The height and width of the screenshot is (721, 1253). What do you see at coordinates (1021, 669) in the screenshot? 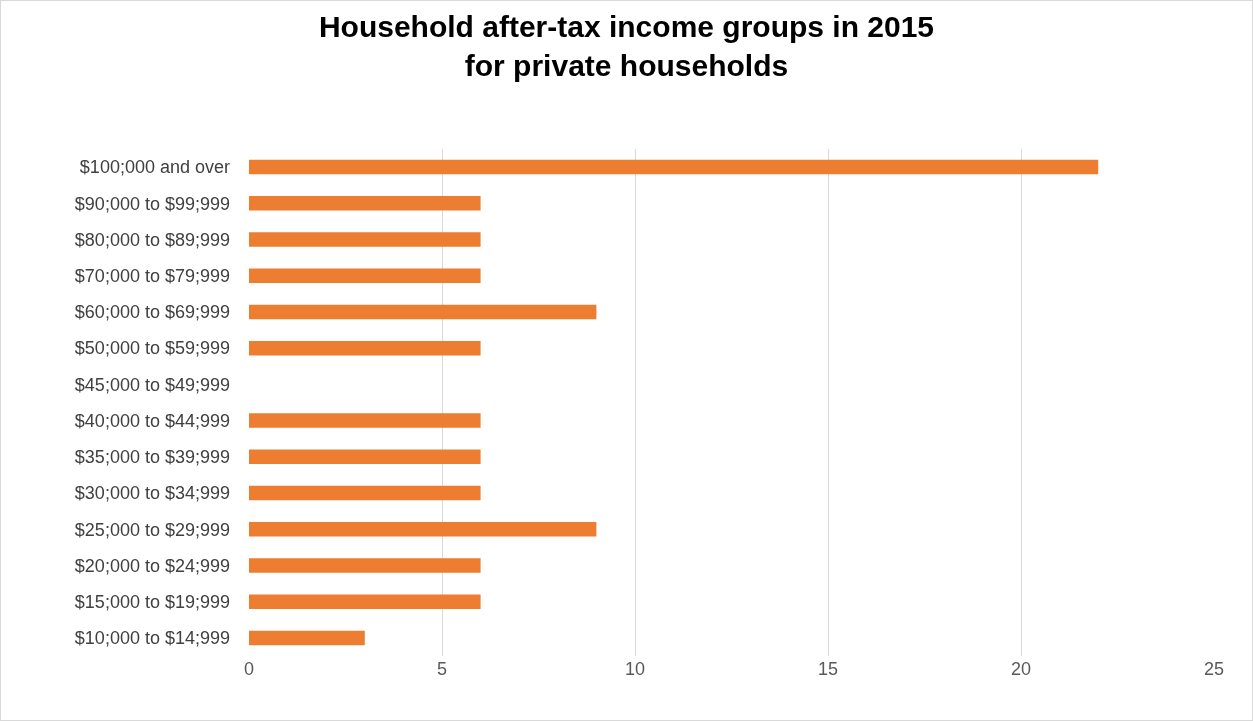
I see `x-tick-label: 20` at bounding box center [1021, 669].